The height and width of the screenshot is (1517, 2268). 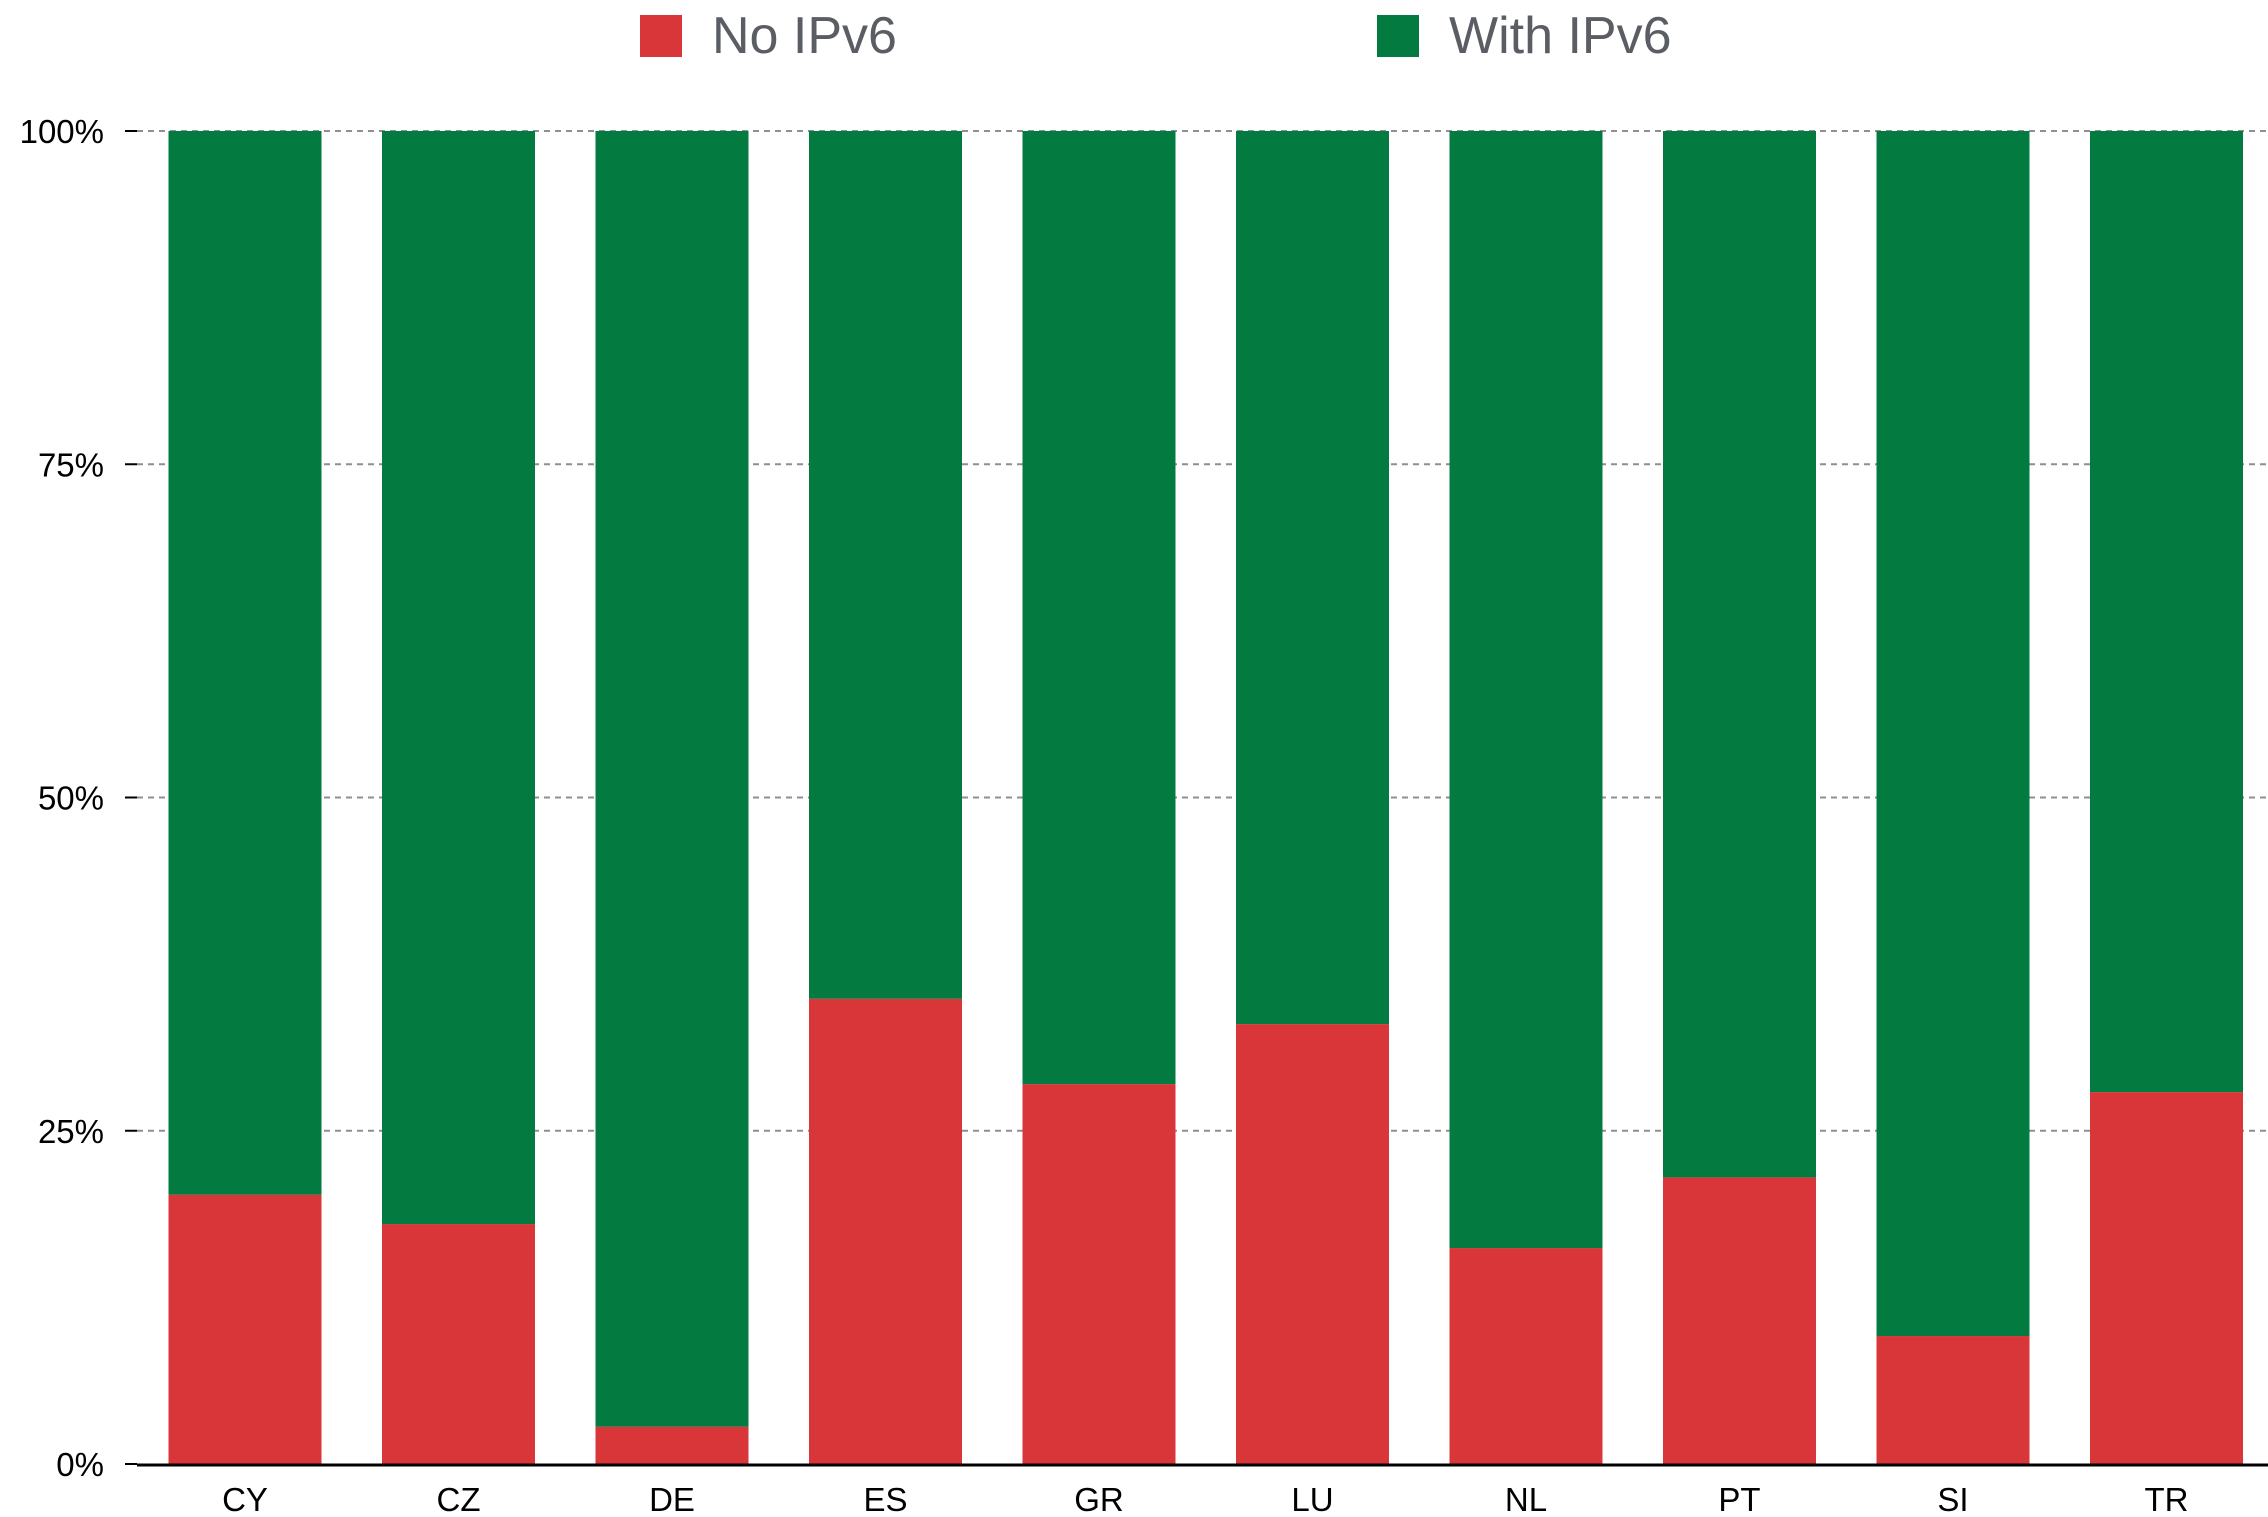 I want to click on bar-cz-no-ipv6, so click(x=458, y=1344).